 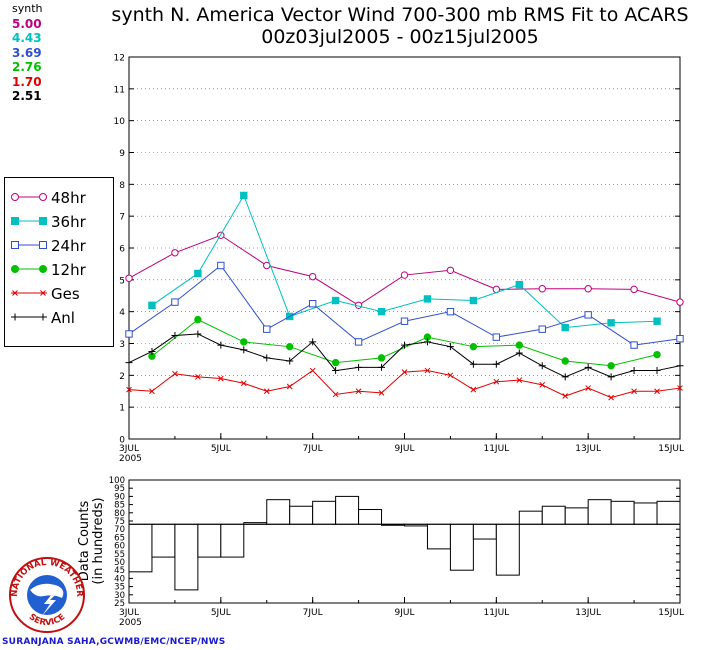 I want to click on y-tick-label: 55, so click(x=119, y=555).